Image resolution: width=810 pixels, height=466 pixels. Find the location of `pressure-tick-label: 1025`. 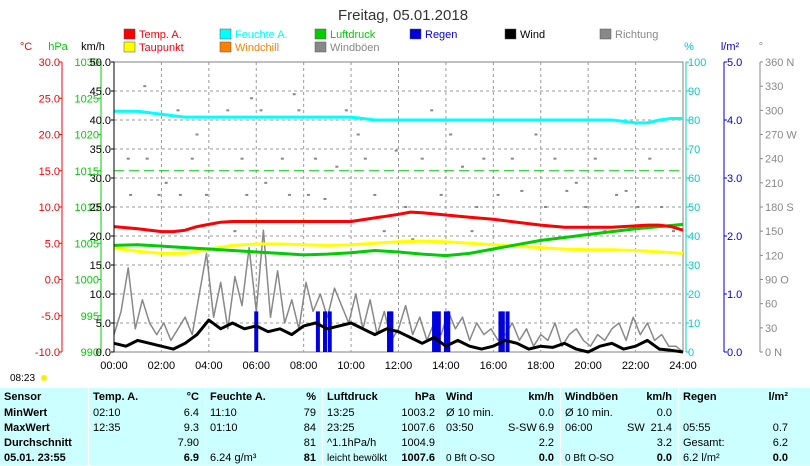

pressure-tick-label: 1025 is located at coordinates (87, 99).